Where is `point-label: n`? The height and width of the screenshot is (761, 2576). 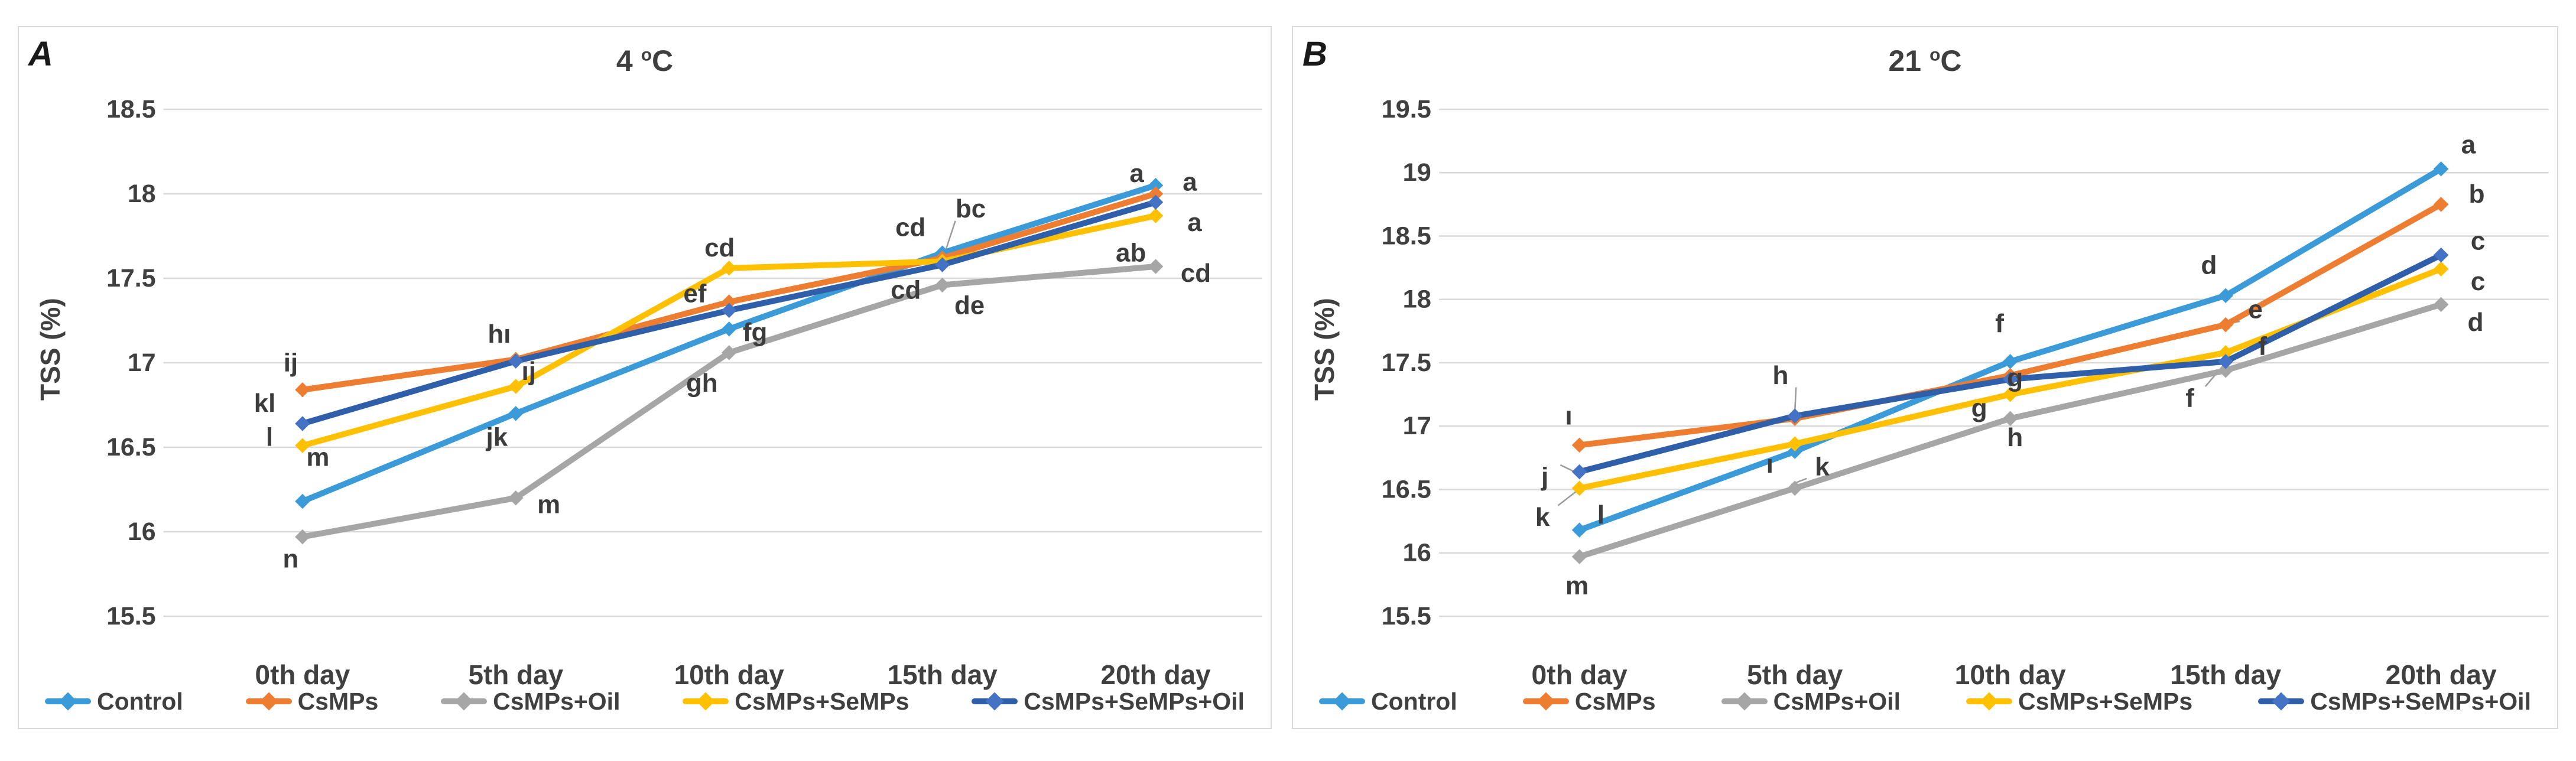 point-label: n is located at coordinates (291, 558).